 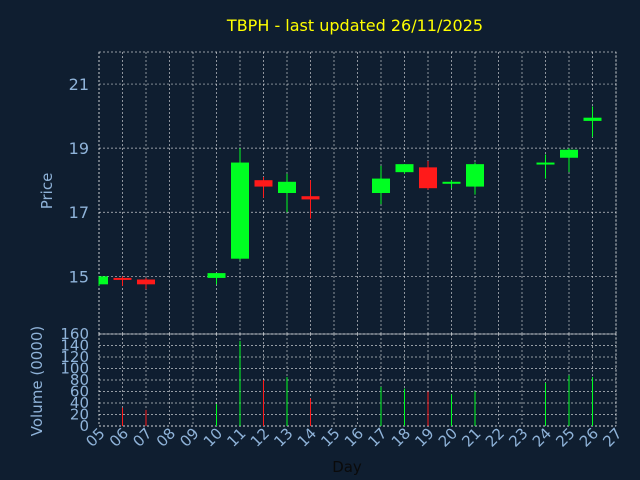 I want to click on volume-tick-label: 120, so click(x=74, y=357).